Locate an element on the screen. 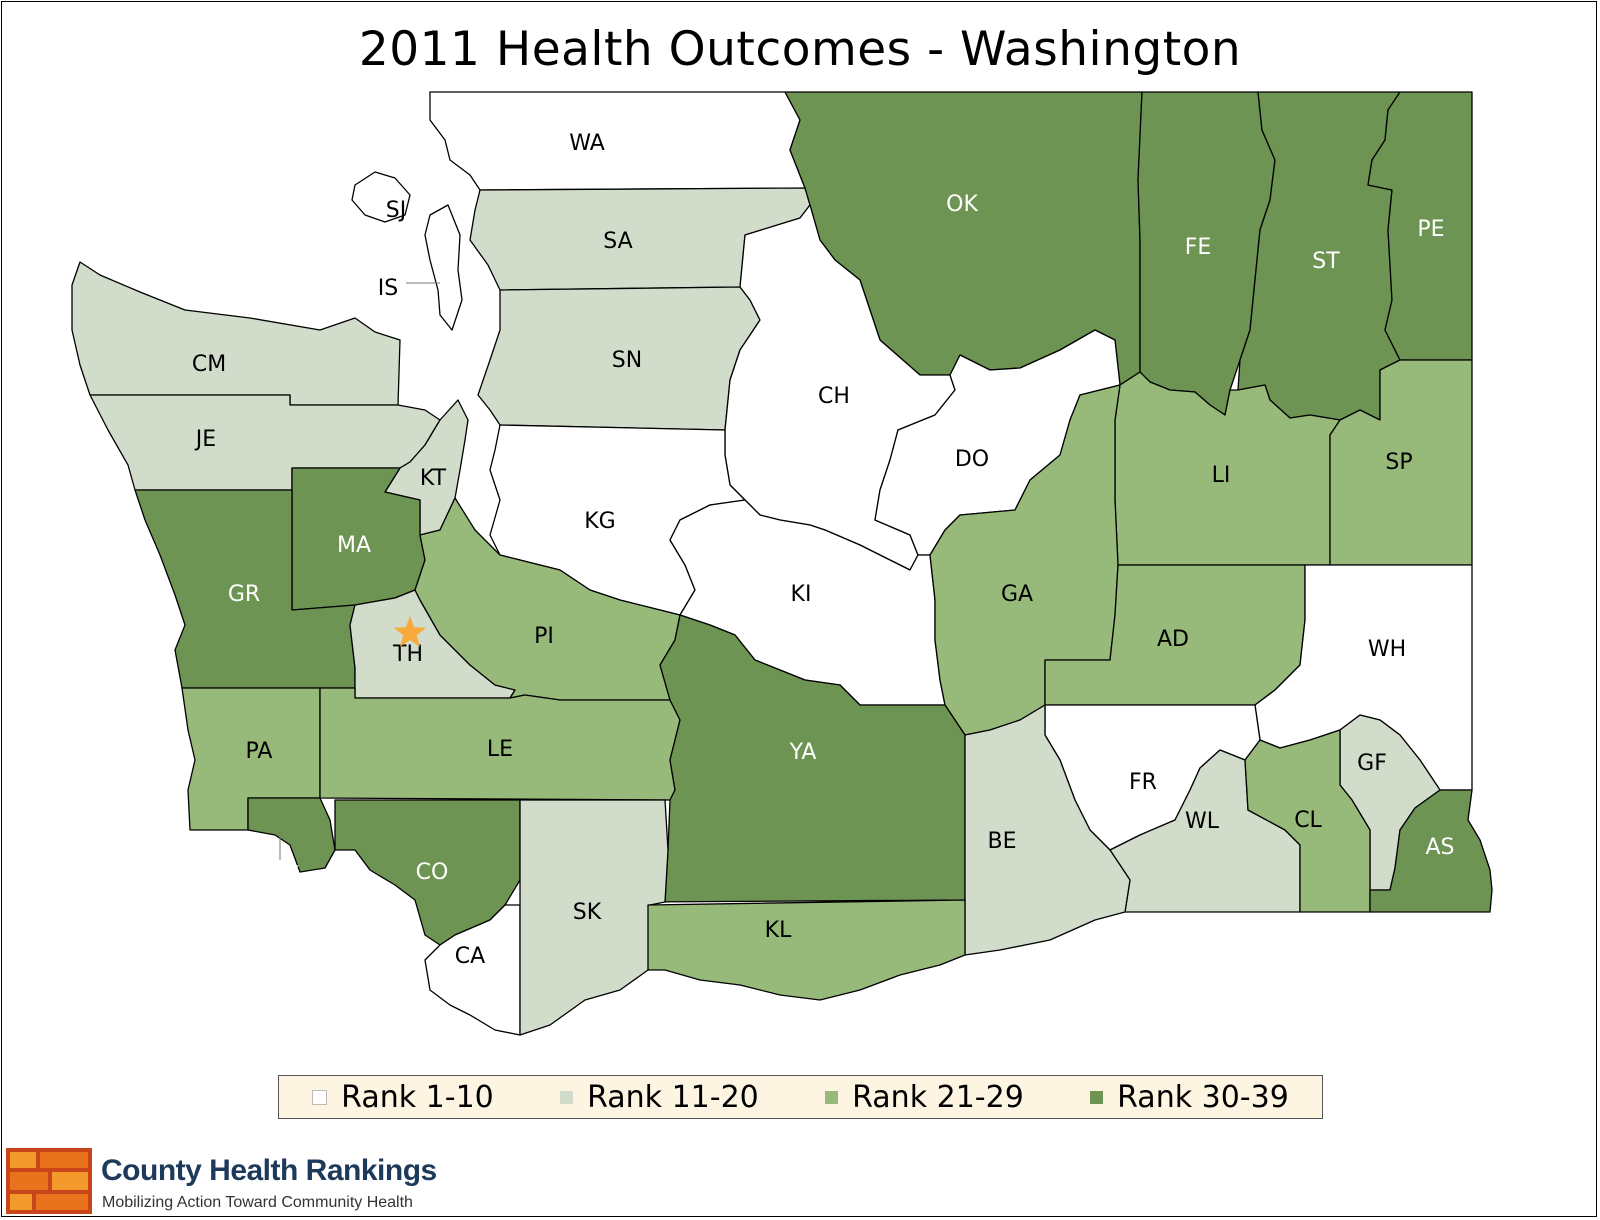 Image resolution: width=1600 pixels, height=1220 pixels. county-label-li: LI is located at coordinates (1221, 475).